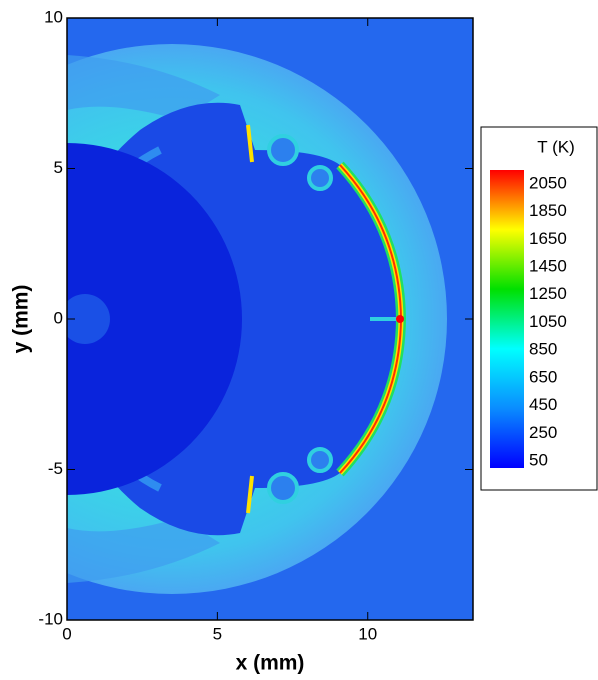 This screenshot has width=598, height=680. What do you see at coordinates (543, 432) in the screenshot?
I see `colorbar-tick-label: 250` at bounding box center [543, 432].